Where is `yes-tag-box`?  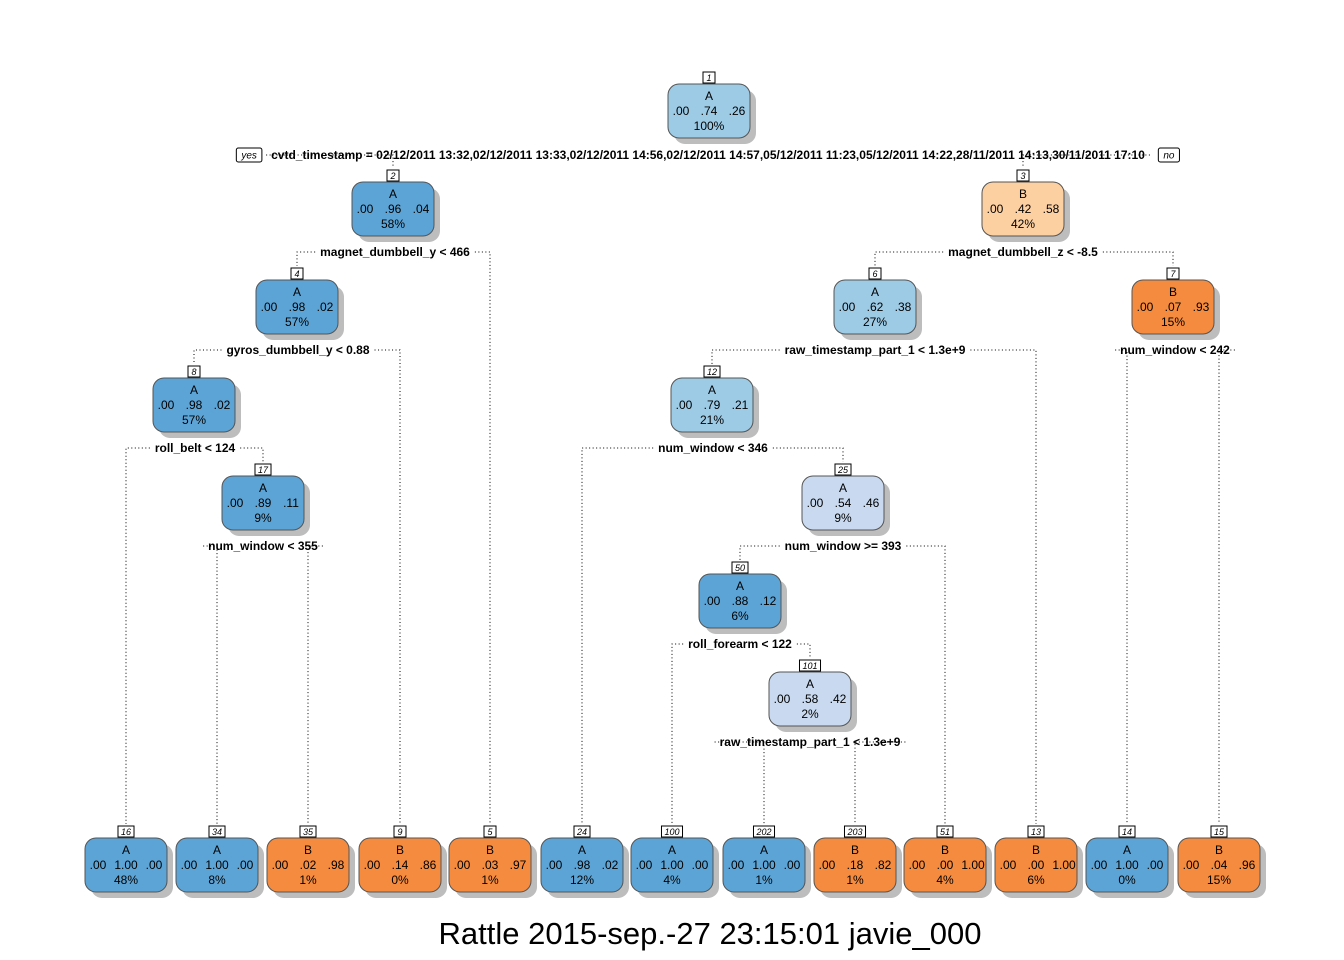
yes-tag-box is located at coordinates (249, 155).